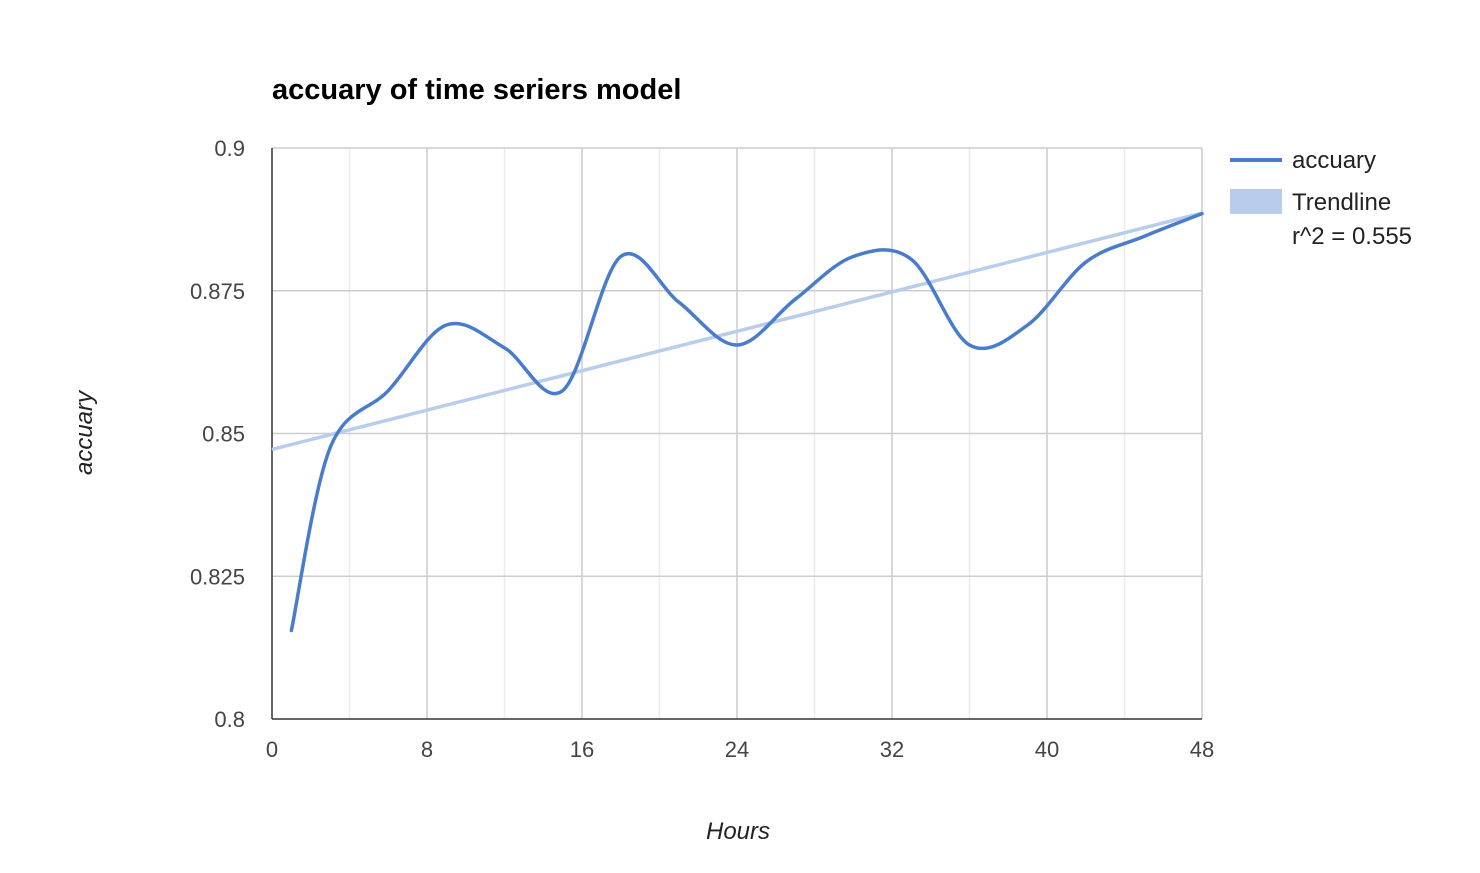 Image resolution: width=1480 pixels, height=873 pixels. I want to click on y-axis-title: accuary, so click(84, 432).